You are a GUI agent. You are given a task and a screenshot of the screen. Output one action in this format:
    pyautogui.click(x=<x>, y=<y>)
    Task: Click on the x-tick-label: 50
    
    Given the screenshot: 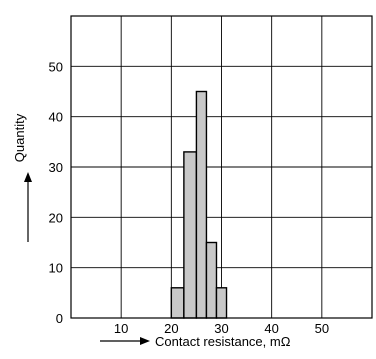 What is the action you would take?
    pyautogui.click(x=322, y=328)
    